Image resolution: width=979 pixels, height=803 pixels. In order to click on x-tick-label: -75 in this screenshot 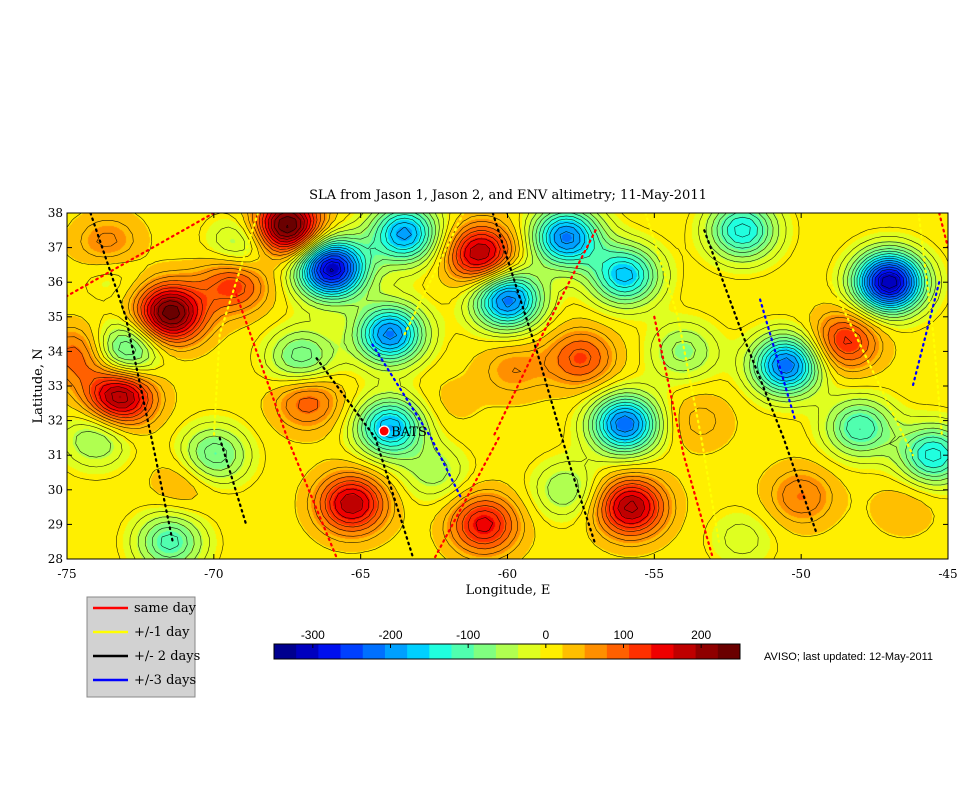, I will do `click(66, 574)`.